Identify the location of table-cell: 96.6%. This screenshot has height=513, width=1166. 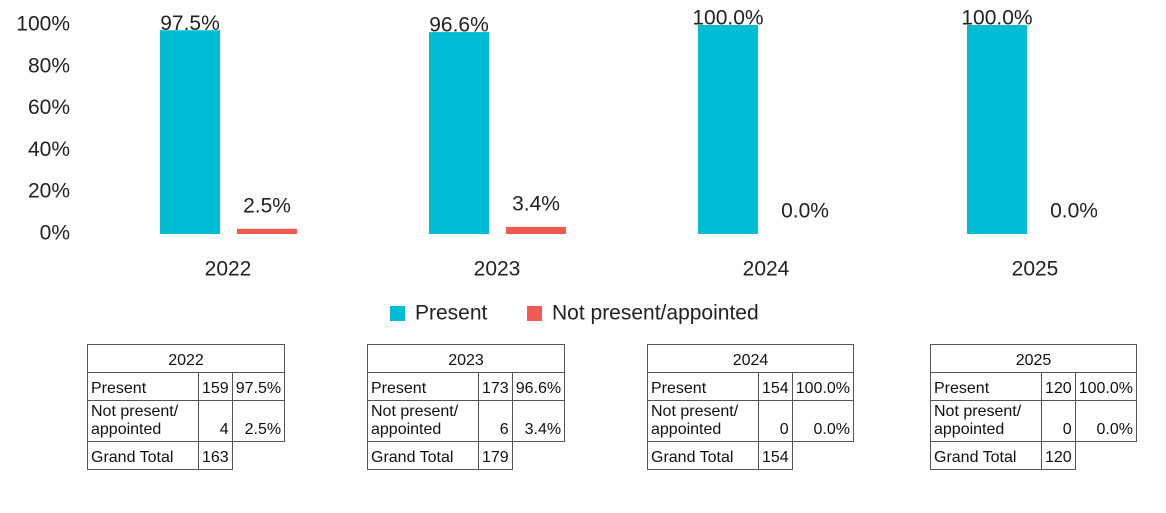
(538, 386).